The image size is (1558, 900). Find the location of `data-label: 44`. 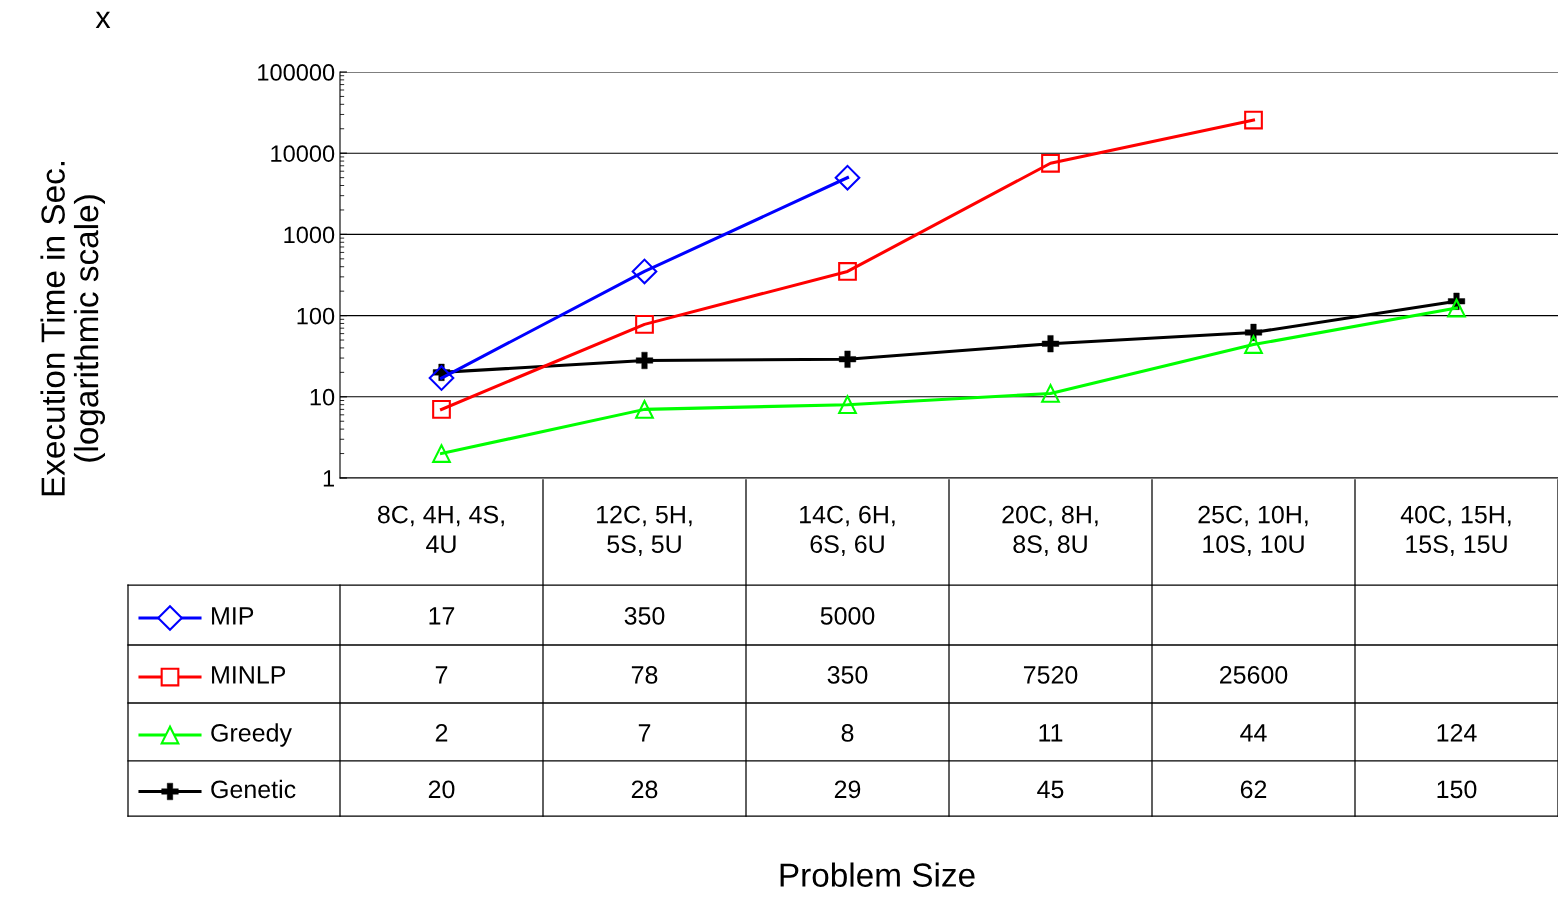

data-label: 44 is located at coordinates (1253, 733).